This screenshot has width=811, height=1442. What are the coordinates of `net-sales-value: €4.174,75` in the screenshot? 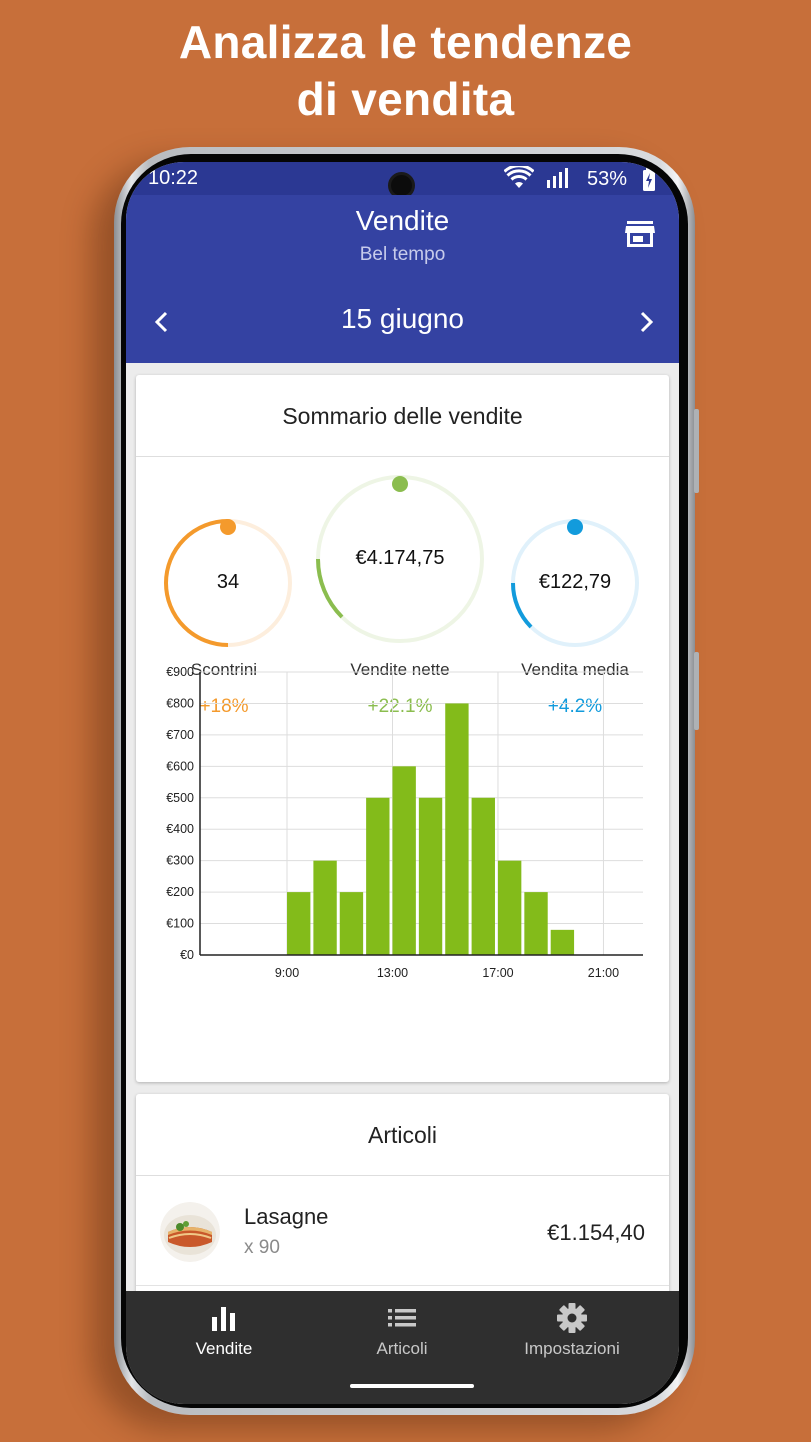 It's located at (400, 558).